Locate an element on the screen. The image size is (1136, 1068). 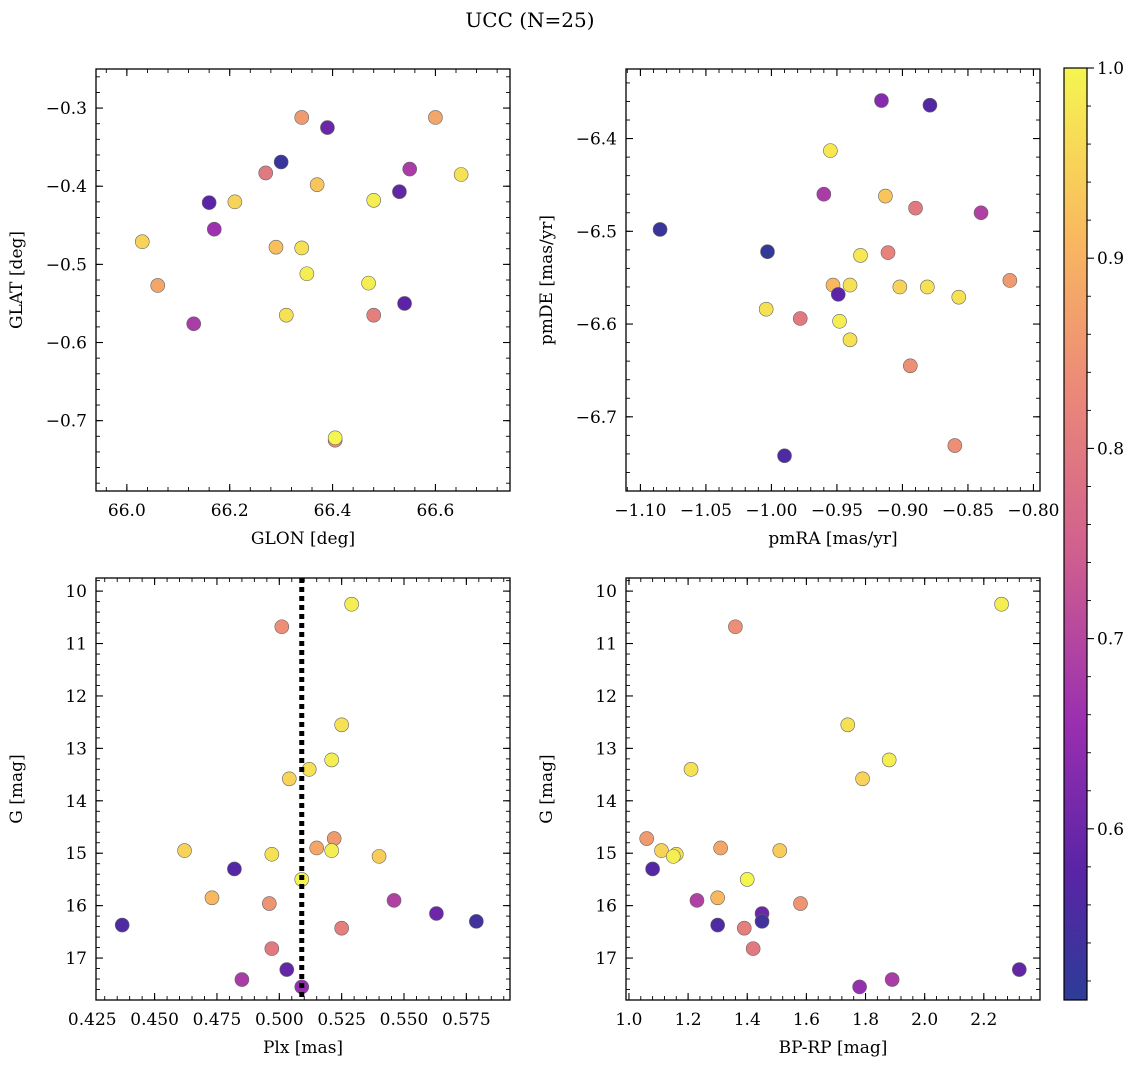
x-tick-label: 0.575 is located at coordinates (466, 1020).